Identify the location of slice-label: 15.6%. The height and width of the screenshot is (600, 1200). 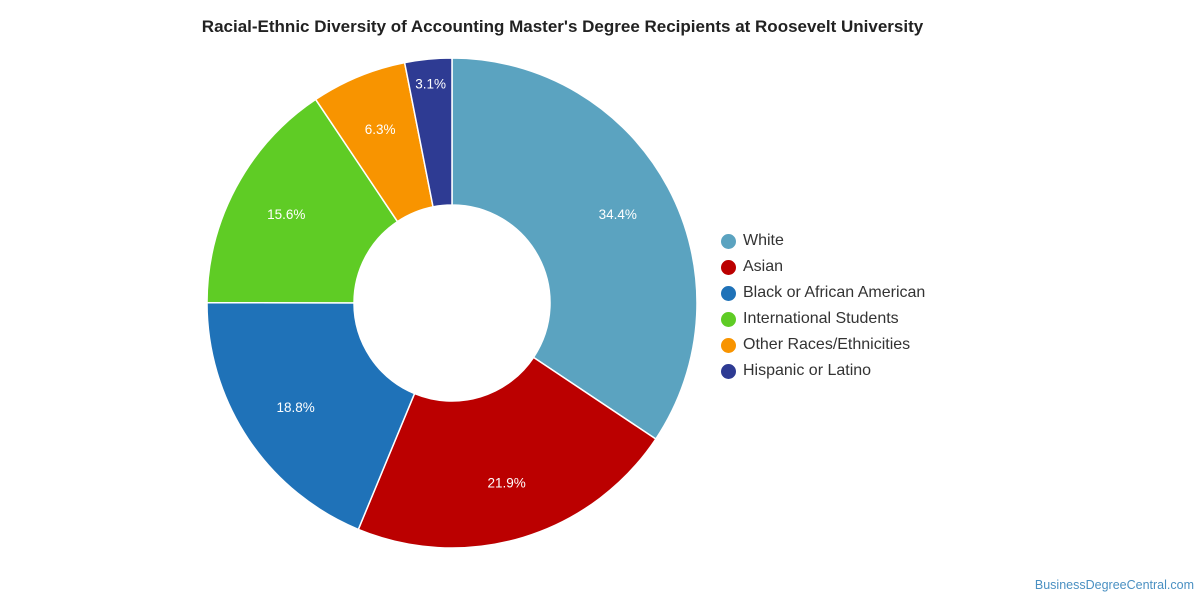
(286, 214).